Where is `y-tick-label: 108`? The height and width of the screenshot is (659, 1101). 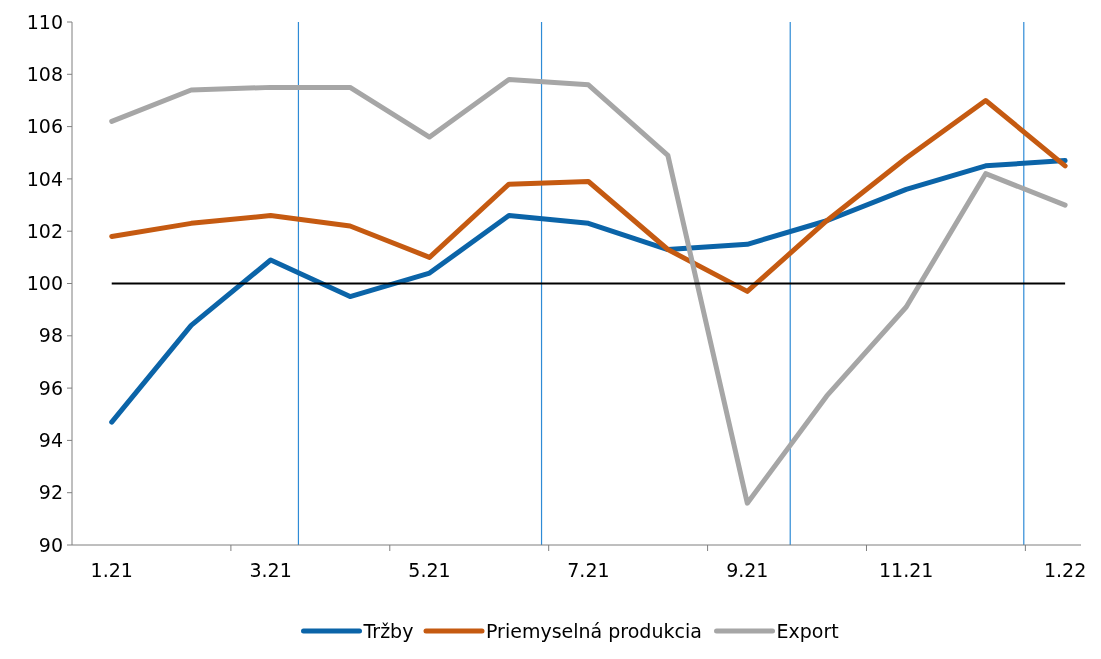
y-tick-label: 108 is located at coordinates (44, 73).